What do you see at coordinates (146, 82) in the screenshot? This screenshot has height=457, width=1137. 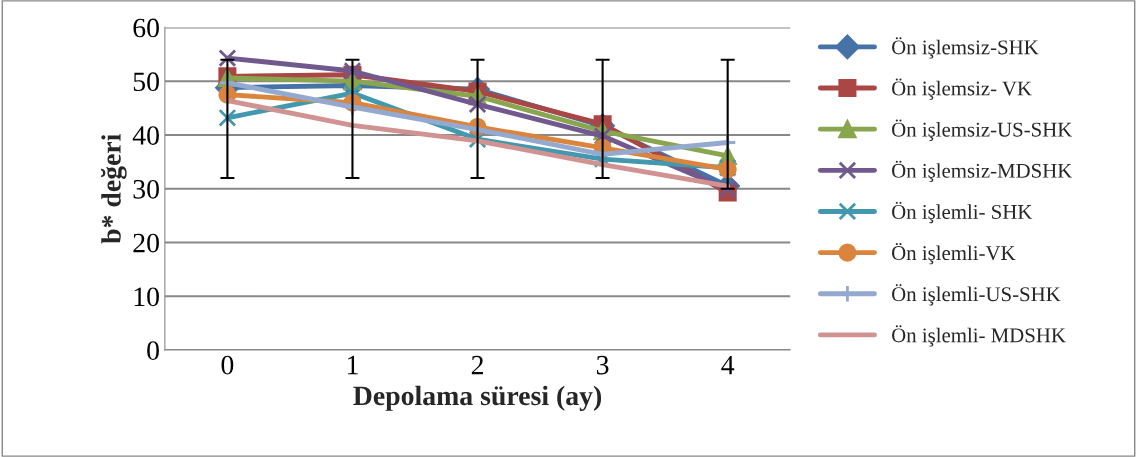 I see `y-tick-label: 50` at bounding box center [146, 82].